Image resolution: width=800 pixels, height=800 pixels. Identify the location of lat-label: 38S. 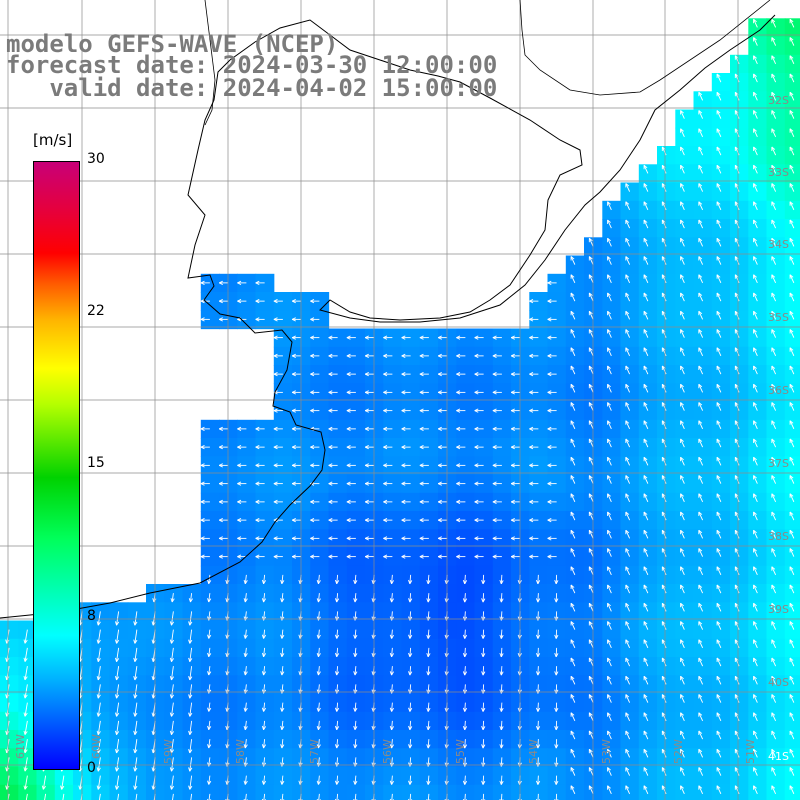
(778, 536).